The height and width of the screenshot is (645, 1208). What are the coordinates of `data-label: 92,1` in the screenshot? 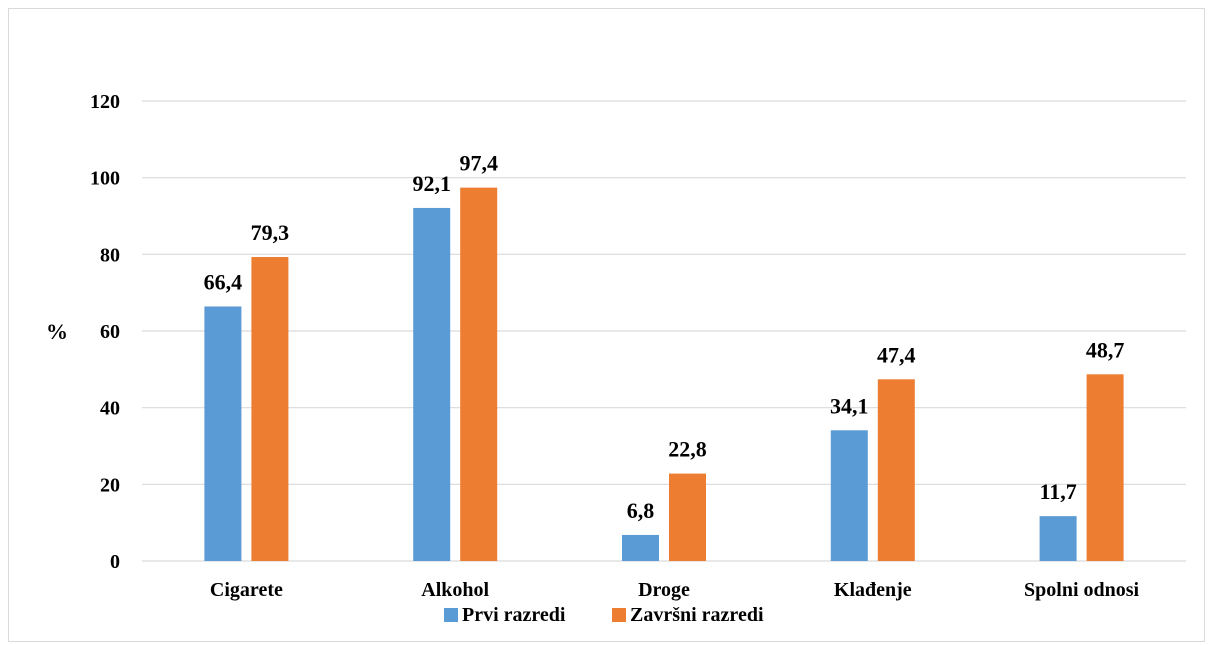 It's located at (431, 183).